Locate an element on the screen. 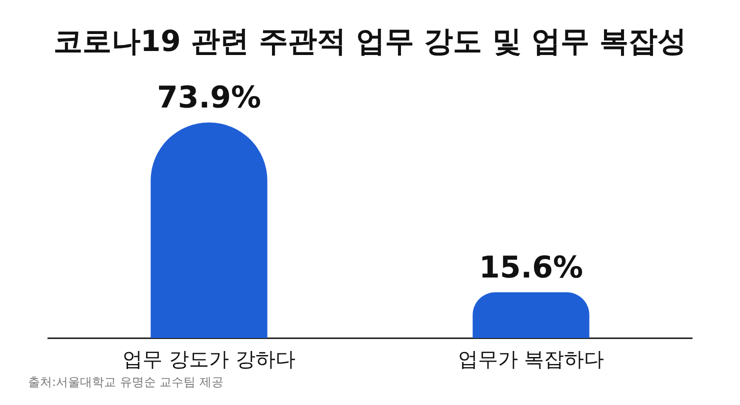  x-tick-label: 업무가 복잡하다 is located at coordinates (531, 359).